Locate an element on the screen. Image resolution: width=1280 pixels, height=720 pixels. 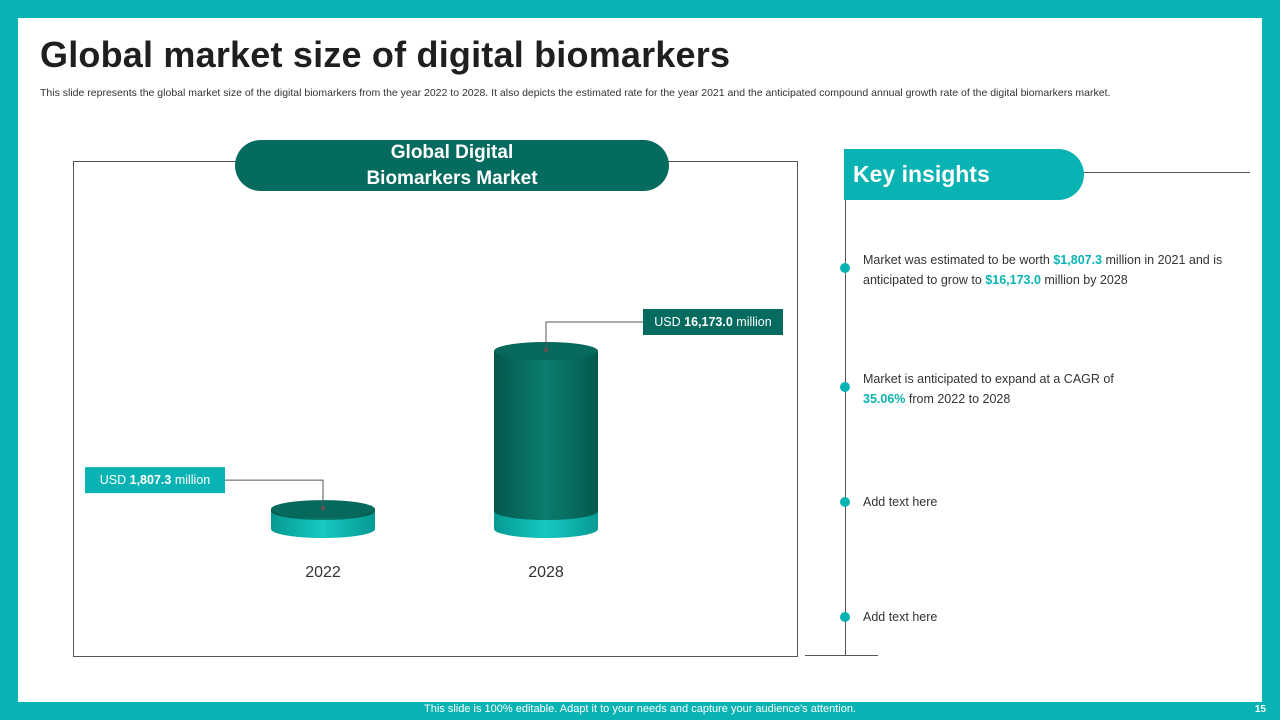
timeline-base is located at coordinates (841, 655).